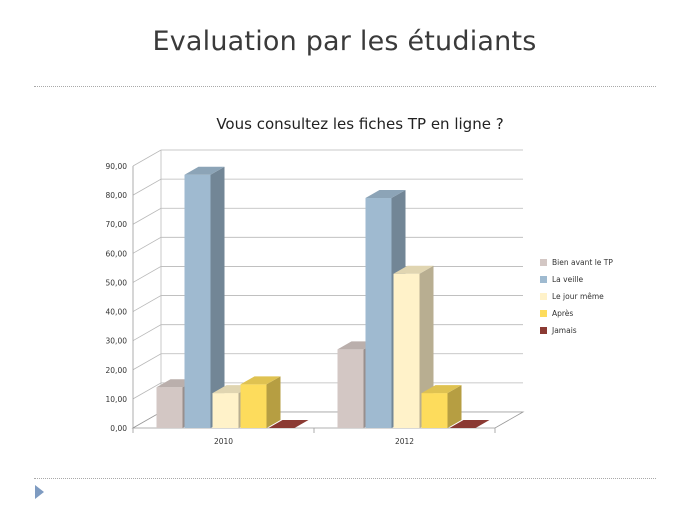 This screenshot has width=689, height=517. Describe the element at coordinates (576, 313) in the screenshot. I see `legend-item: Après` at that location.